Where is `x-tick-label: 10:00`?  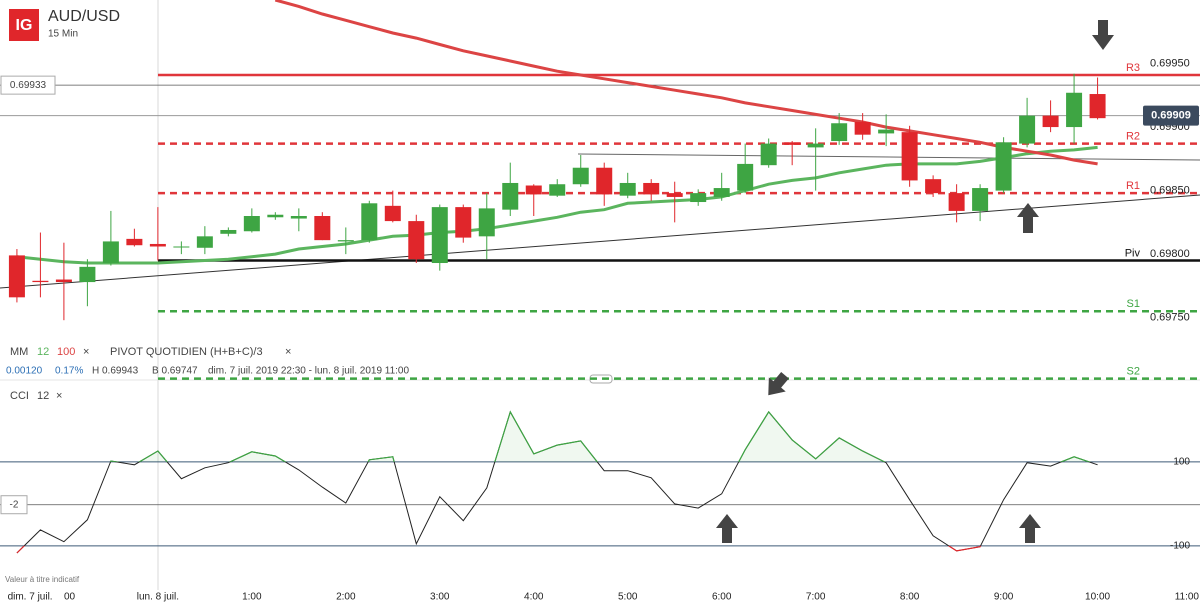
x-tick-label: 10:00 is located at coordinates (1097, 597).